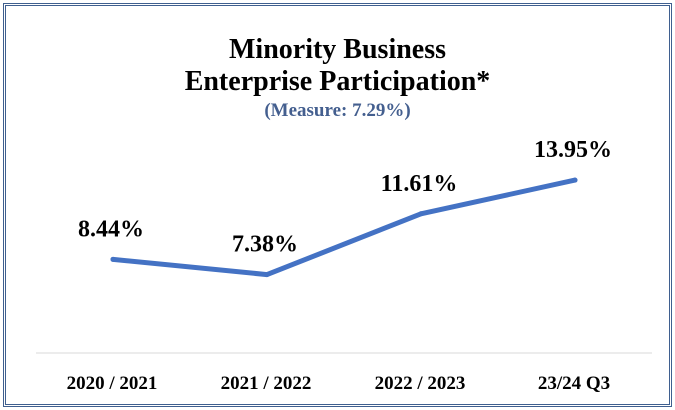  What do you see at coordinates (420, 383) in the screenshot?
I see `x-tick-label-3: 2022 / 2023` at bounding box center [420, 383].